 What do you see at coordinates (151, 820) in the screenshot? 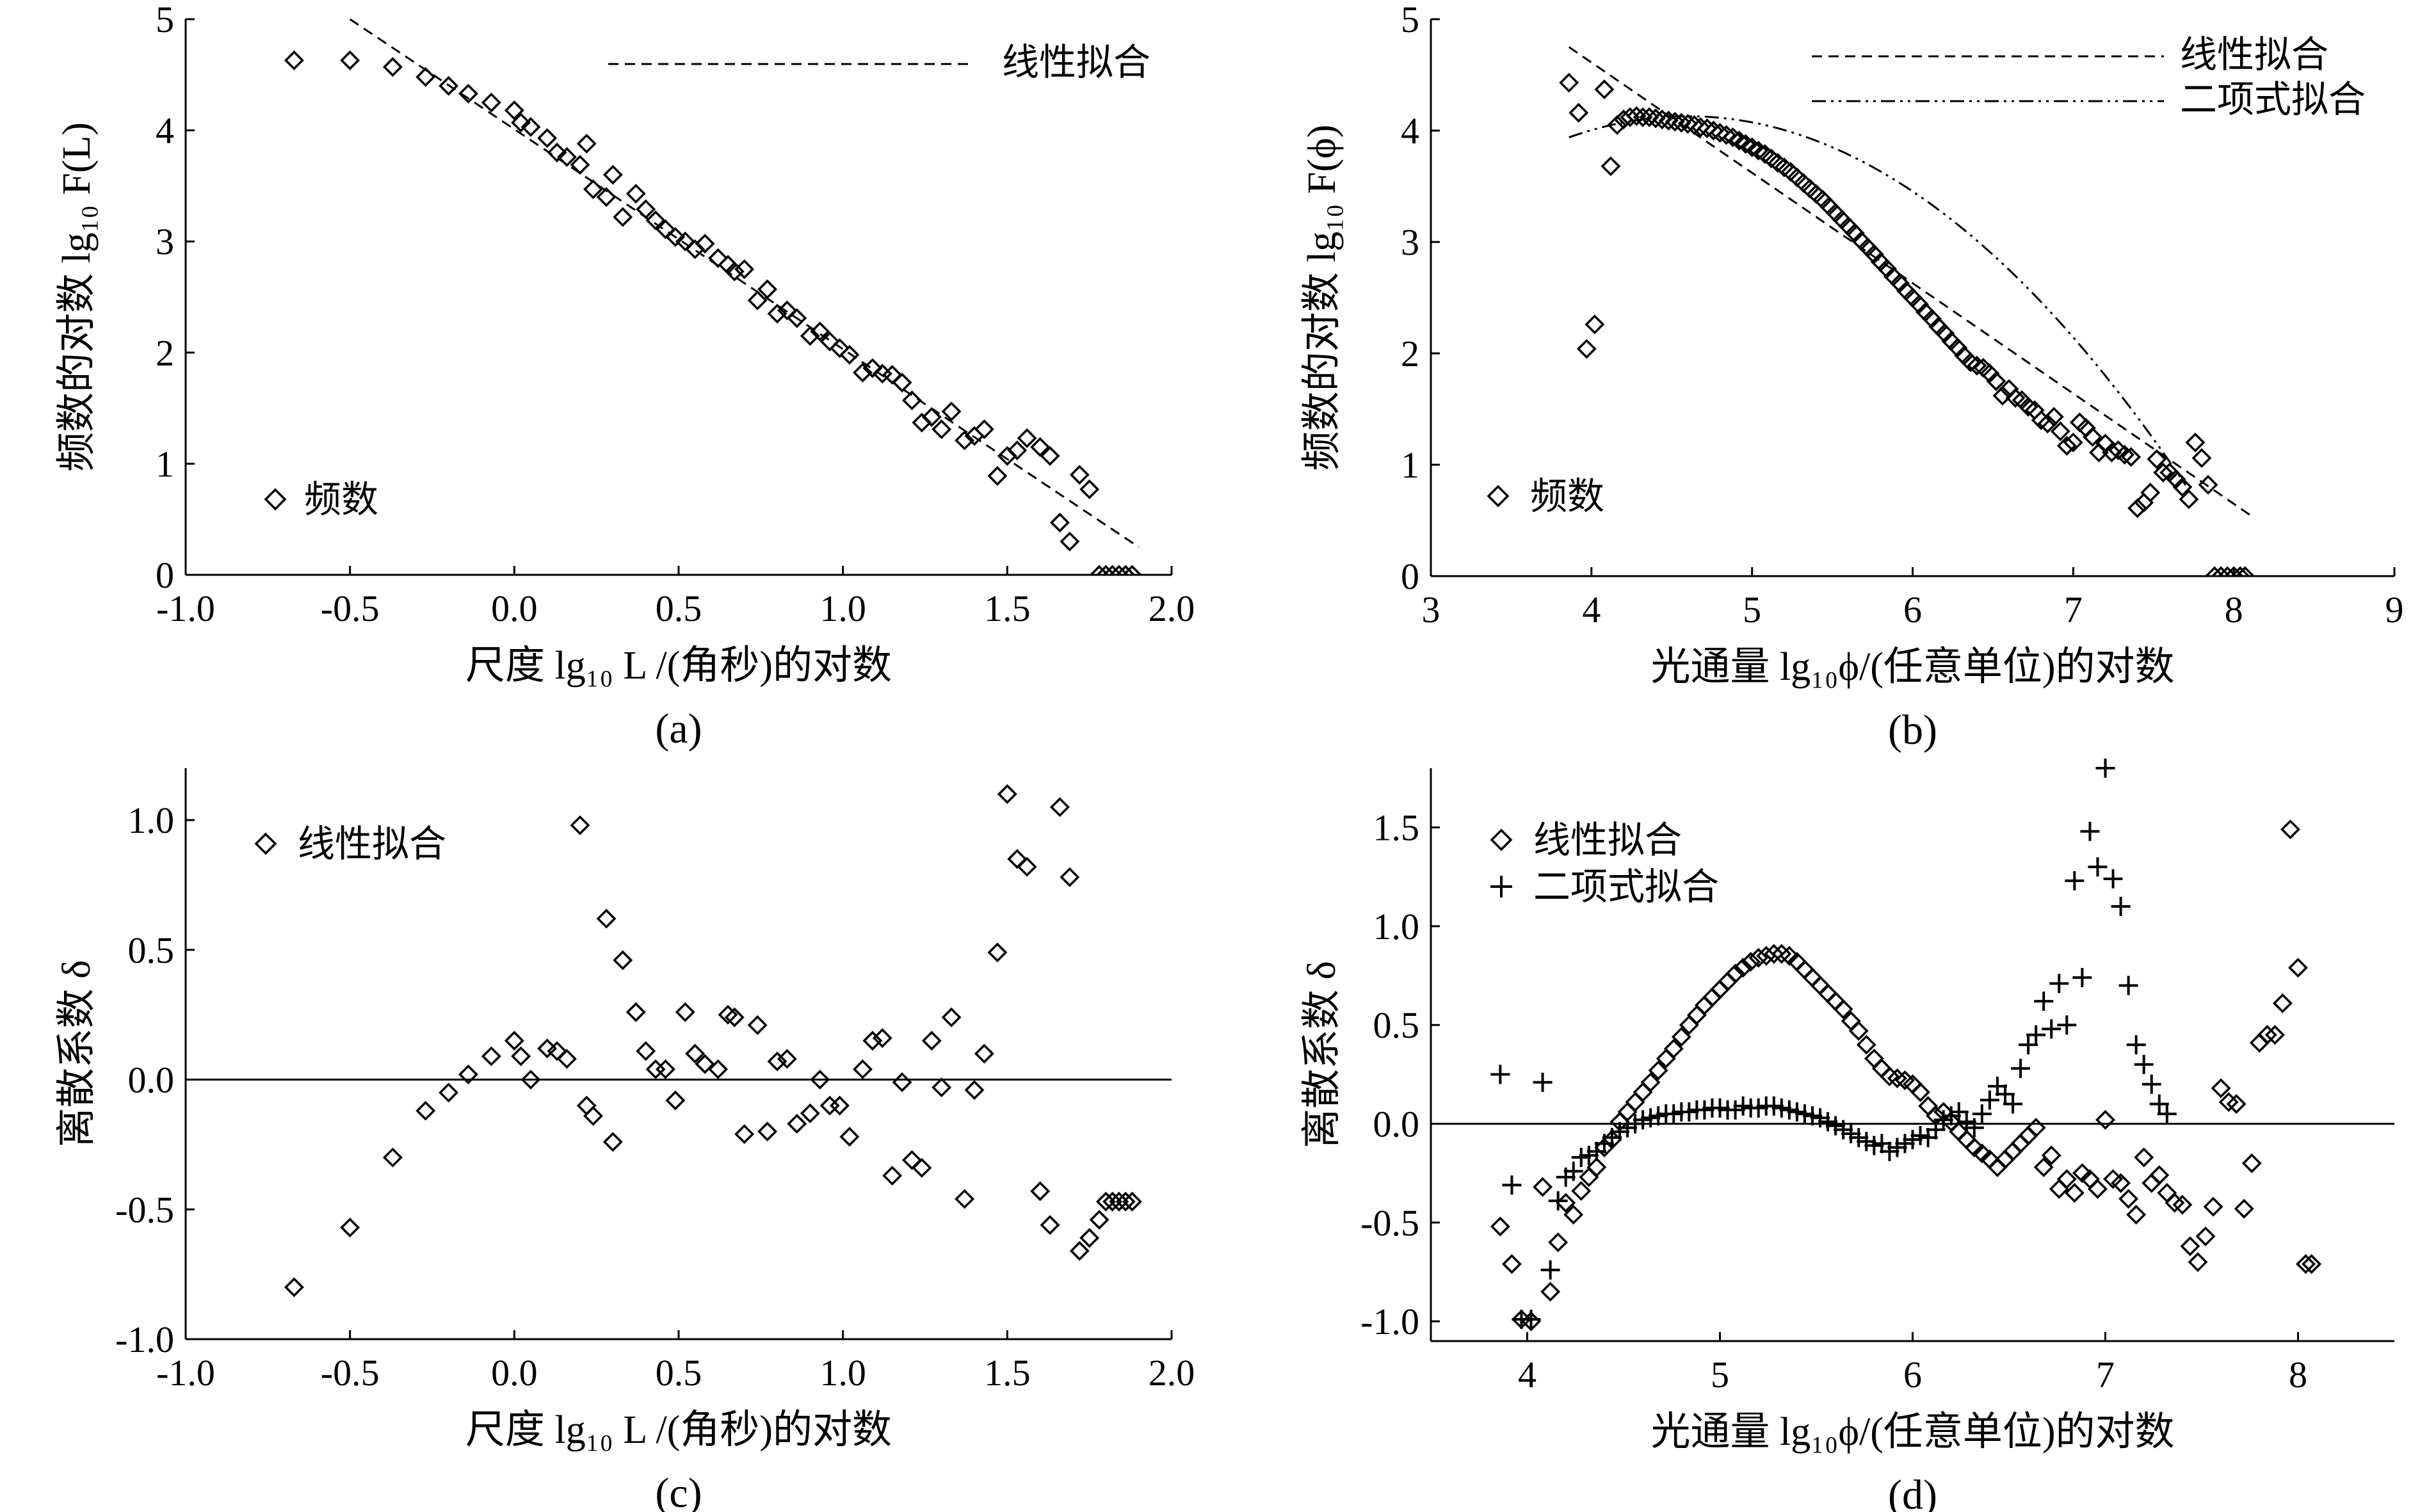
I see `y-tick-label: 1.0` at bounding box center [151, 820].